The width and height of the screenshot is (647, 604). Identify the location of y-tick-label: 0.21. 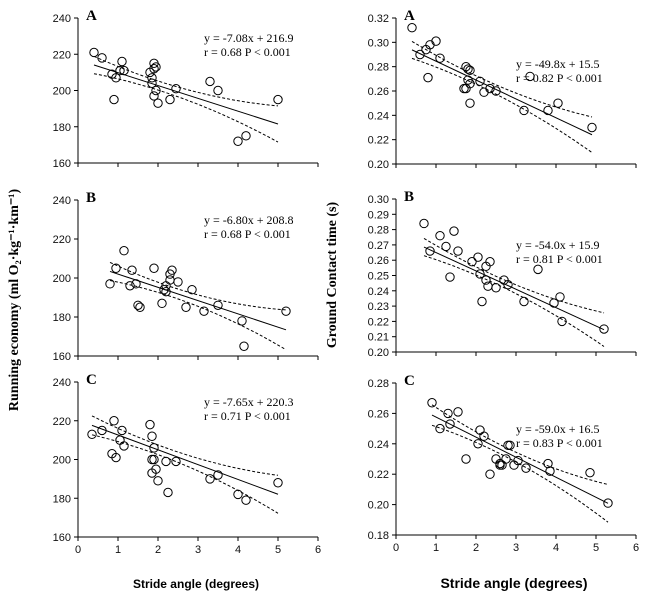
(378, 338).